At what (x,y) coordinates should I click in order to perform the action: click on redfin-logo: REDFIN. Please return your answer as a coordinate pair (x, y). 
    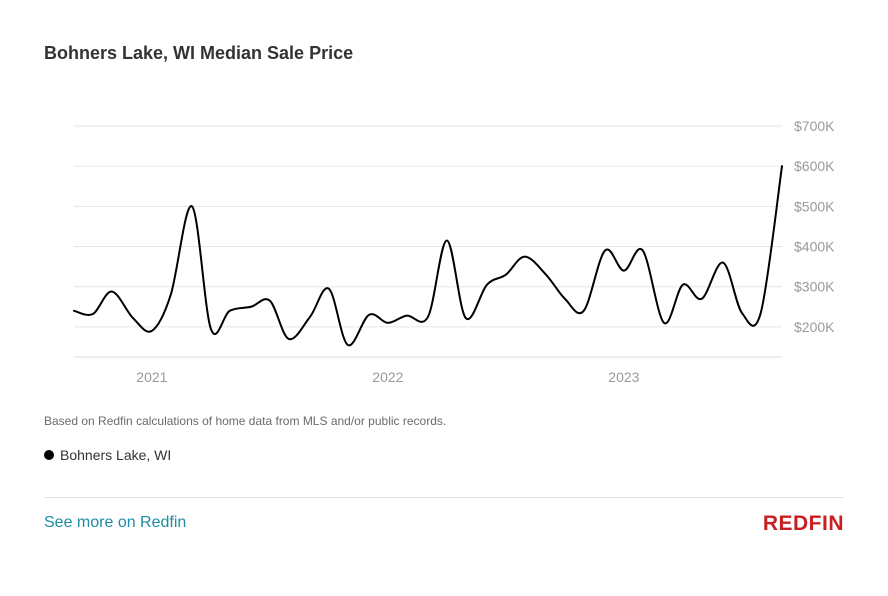
    Looking at the image, I should click on (803, 523).